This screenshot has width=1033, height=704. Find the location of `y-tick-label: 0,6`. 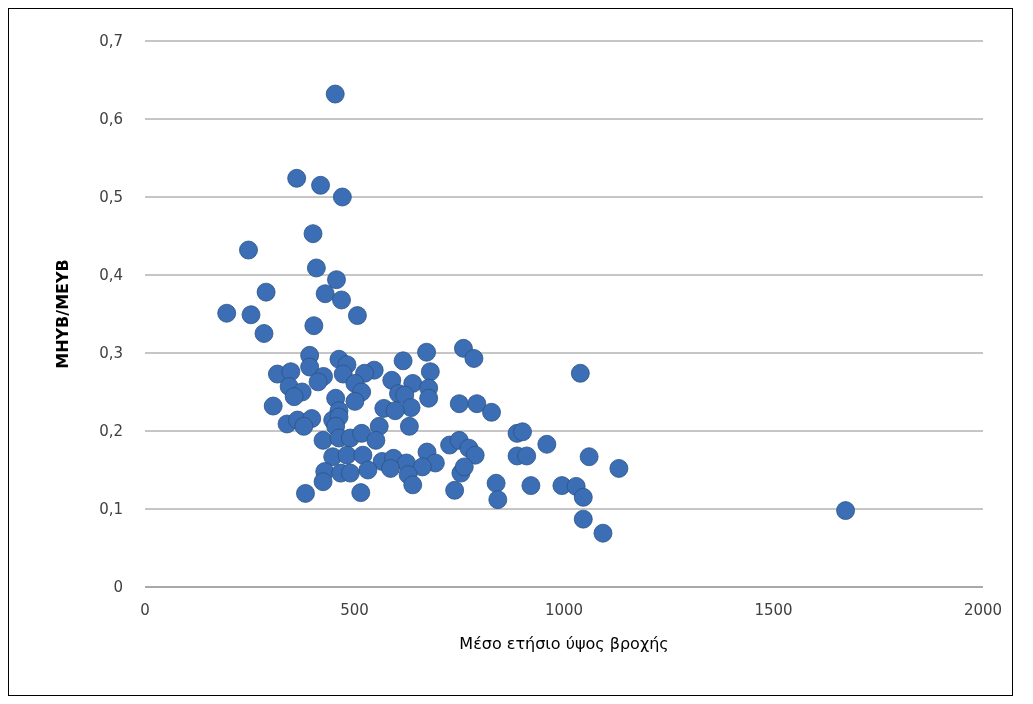

y-tick-label: 0,6 is located at coordinates (111, 119).